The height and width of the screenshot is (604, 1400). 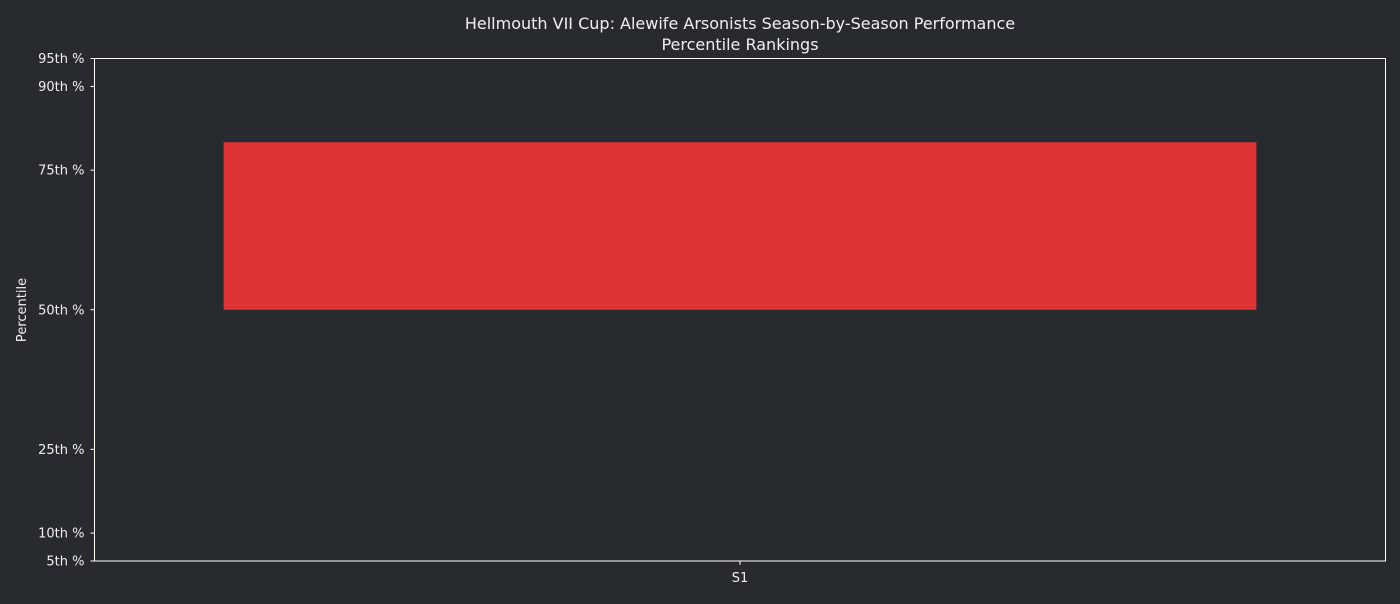 I want to click on y-axis-label: Percentile, so click(x=22, y=310).